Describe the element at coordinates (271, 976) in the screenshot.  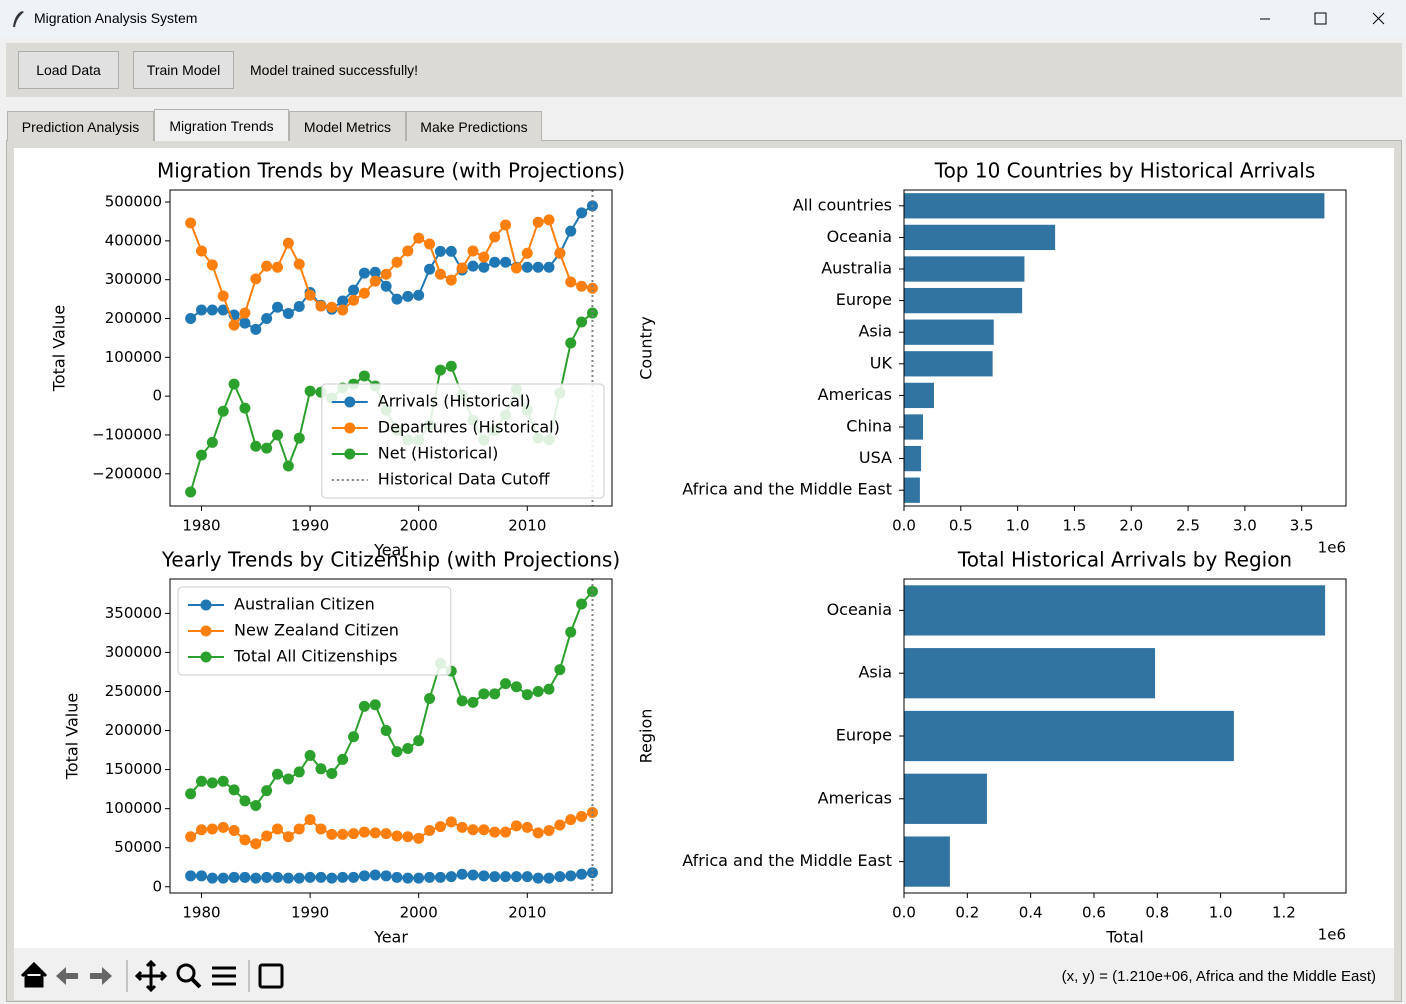
I see `save-button` at that location.